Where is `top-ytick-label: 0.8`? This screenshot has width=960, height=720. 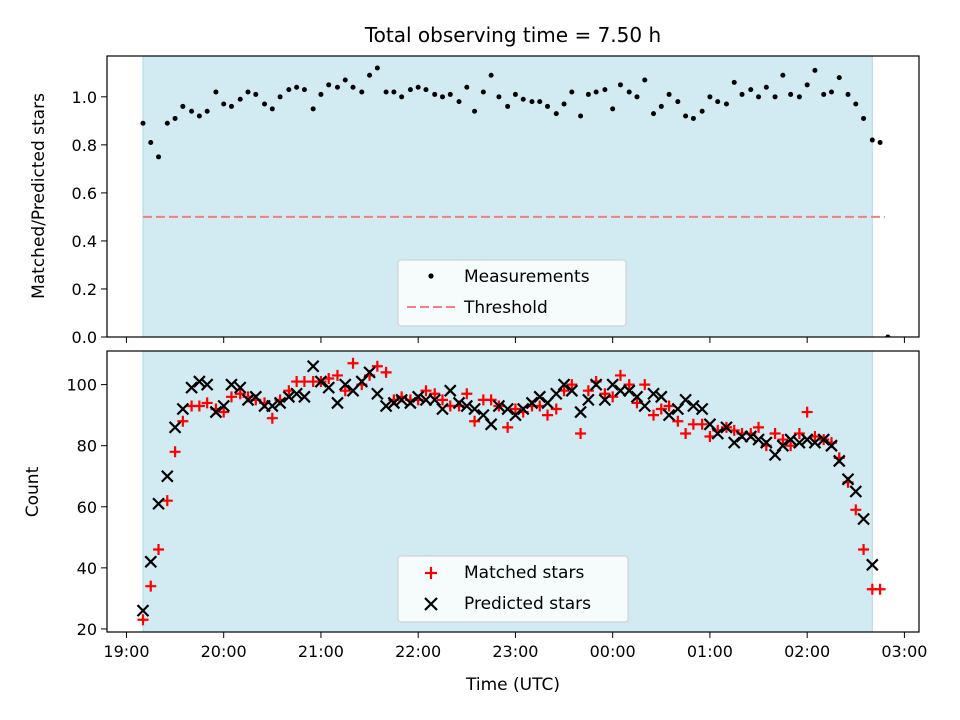
top-ytick-label: 0.8 is located at coordinates (84, 145).